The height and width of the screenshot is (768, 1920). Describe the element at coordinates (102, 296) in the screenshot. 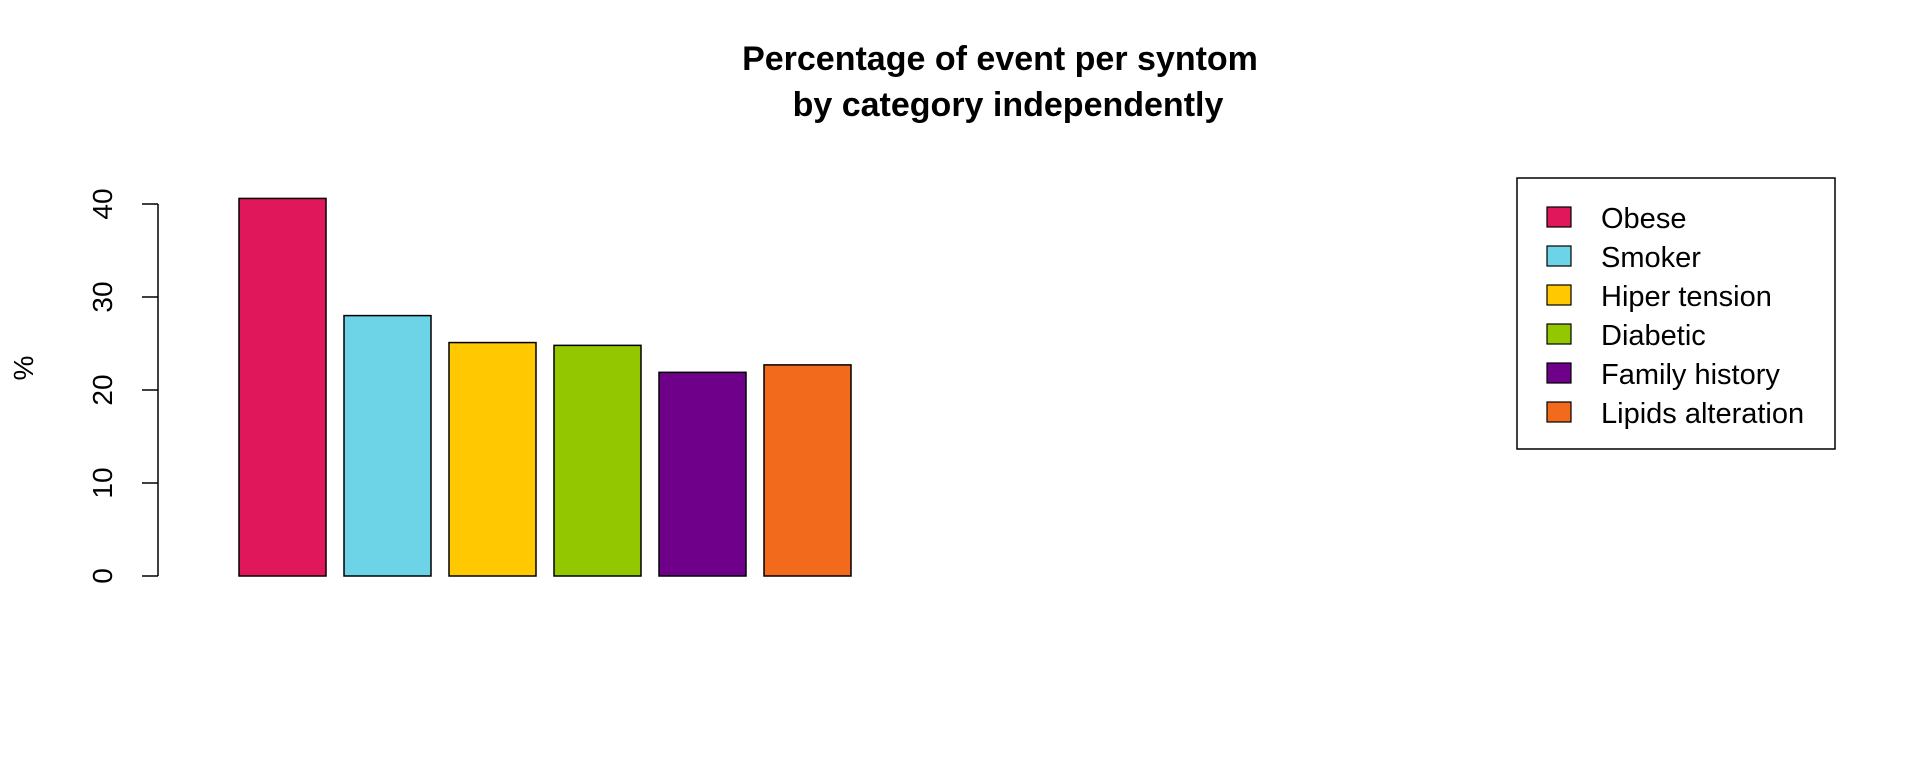

I see `y-tick-label: 30` at that location.